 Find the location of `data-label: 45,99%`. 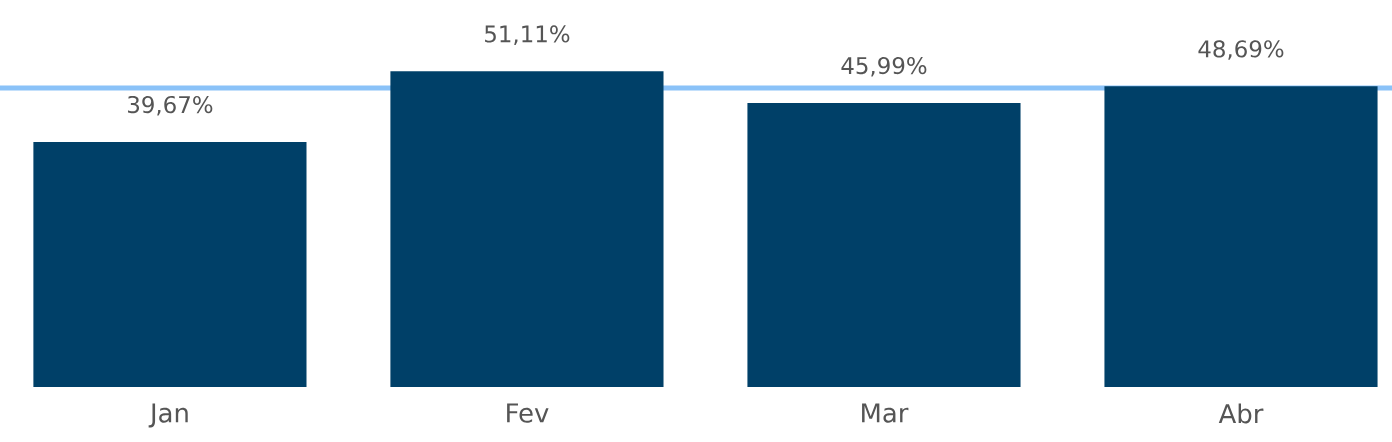

data-label: 45,99% is located at coordinates (884, 66).